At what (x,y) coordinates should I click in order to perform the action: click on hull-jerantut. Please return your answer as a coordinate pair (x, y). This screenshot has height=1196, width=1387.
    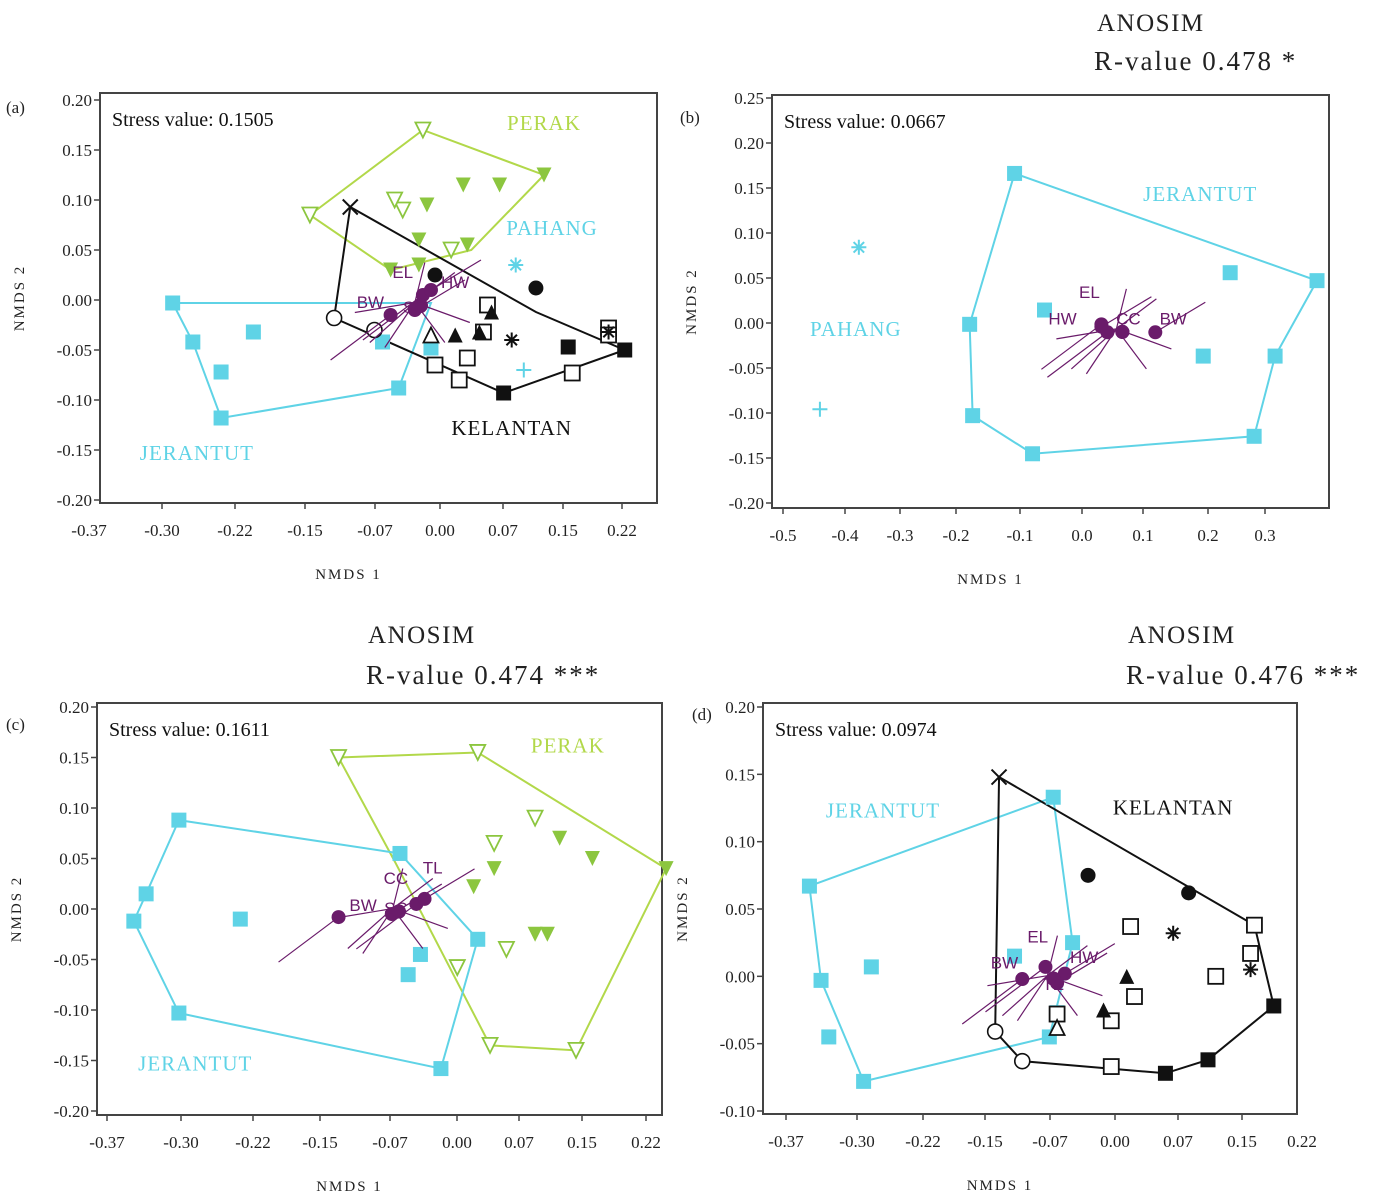
    Looking at the image, I should click on (1143, 313).